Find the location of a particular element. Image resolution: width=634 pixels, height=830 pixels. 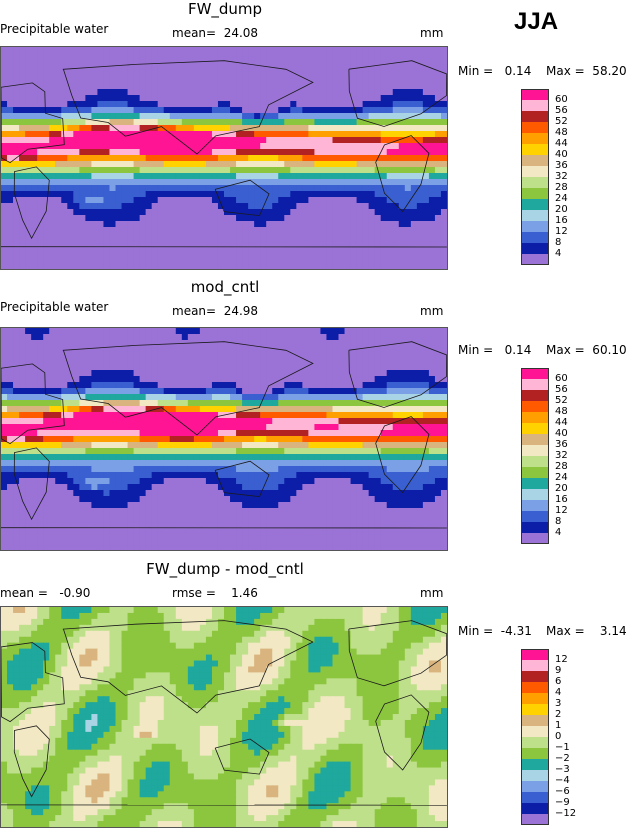

colorbar-row: 44 is located at coordinates (556, 141).